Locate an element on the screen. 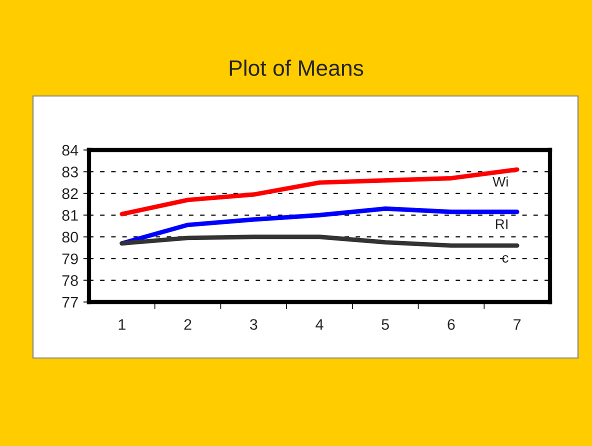  x-tick-label: 1 is located at coordinates (122, 324).